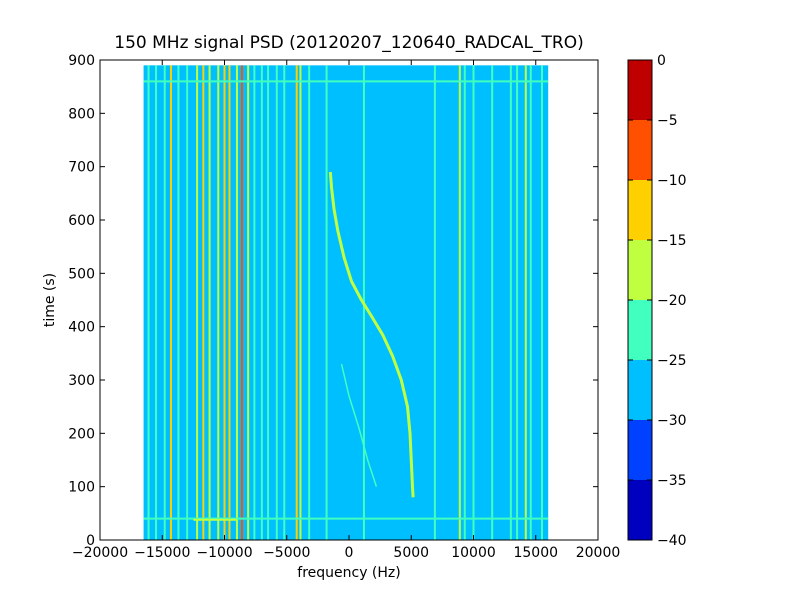 The image size is (800, 600). What do you see at coordinates (81, 114) in the screenshot?
I see `y-tick-label: 800` at bounding box center [81, 114].